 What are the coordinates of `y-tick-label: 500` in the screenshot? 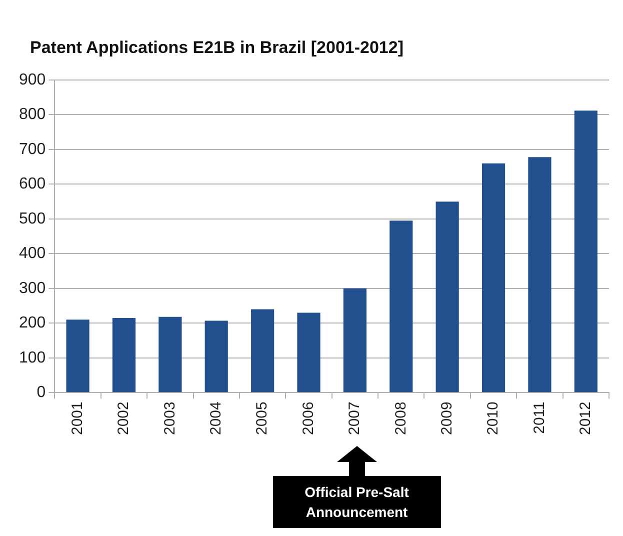 It's located at (32, 219).